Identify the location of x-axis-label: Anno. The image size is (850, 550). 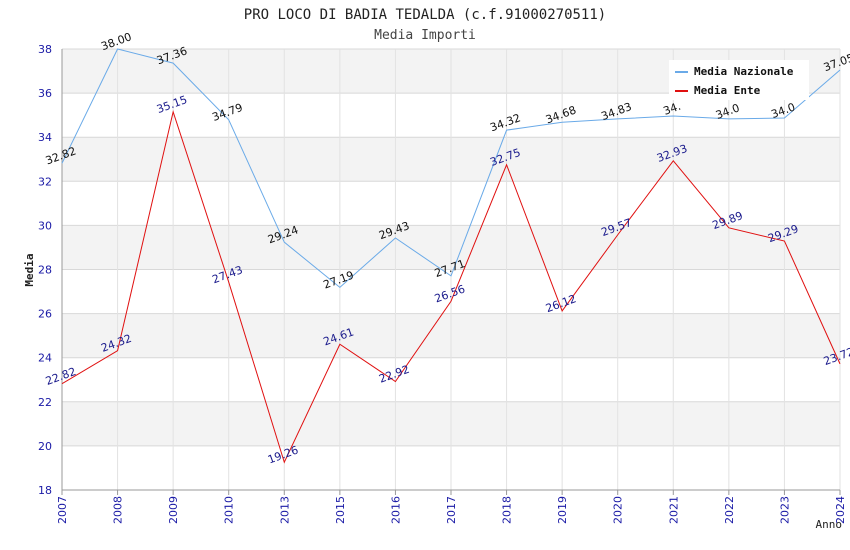
(829, 524).